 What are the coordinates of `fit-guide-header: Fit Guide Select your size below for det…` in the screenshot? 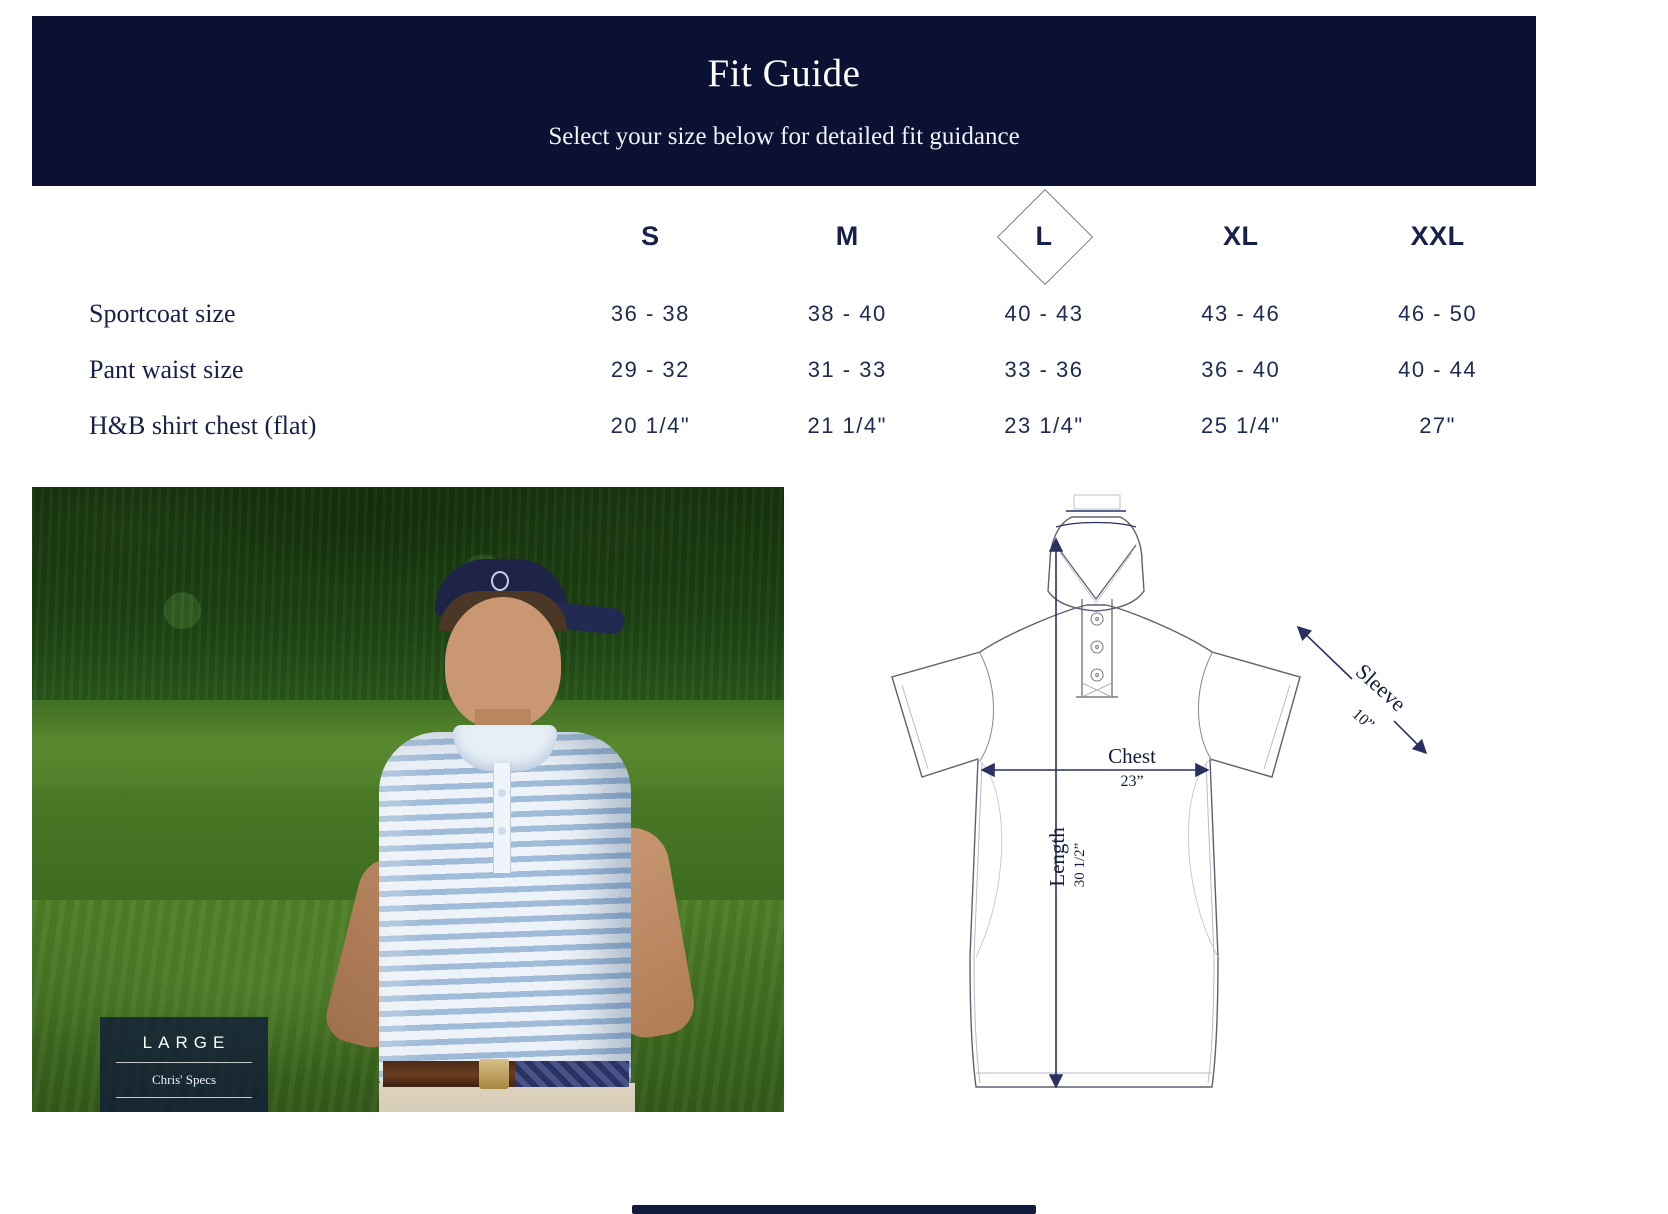 It's located at (784, 101).